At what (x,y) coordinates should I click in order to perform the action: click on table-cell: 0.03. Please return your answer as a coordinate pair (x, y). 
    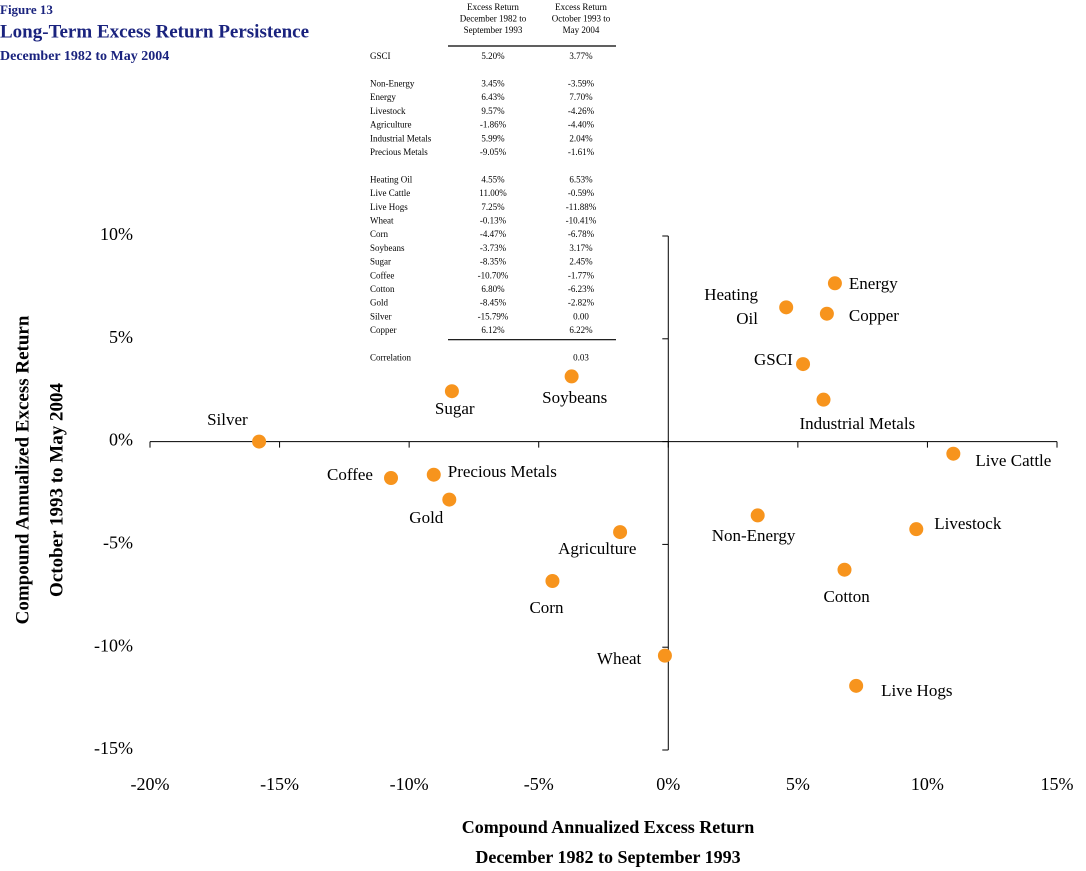
    Looking at the image, I should click on (581, 357).